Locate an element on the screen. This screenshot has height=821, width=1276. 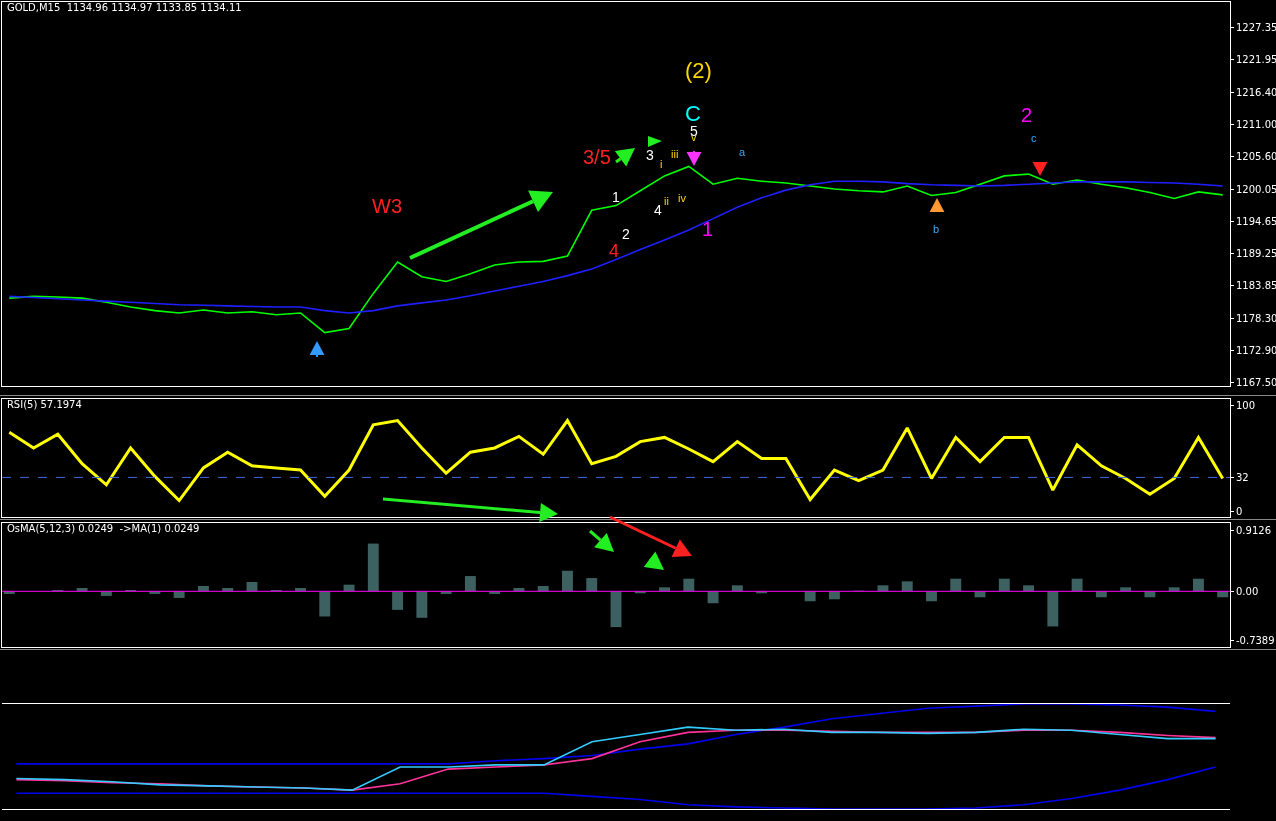
annotation: 3/5 is located at coordinates (597, 157).